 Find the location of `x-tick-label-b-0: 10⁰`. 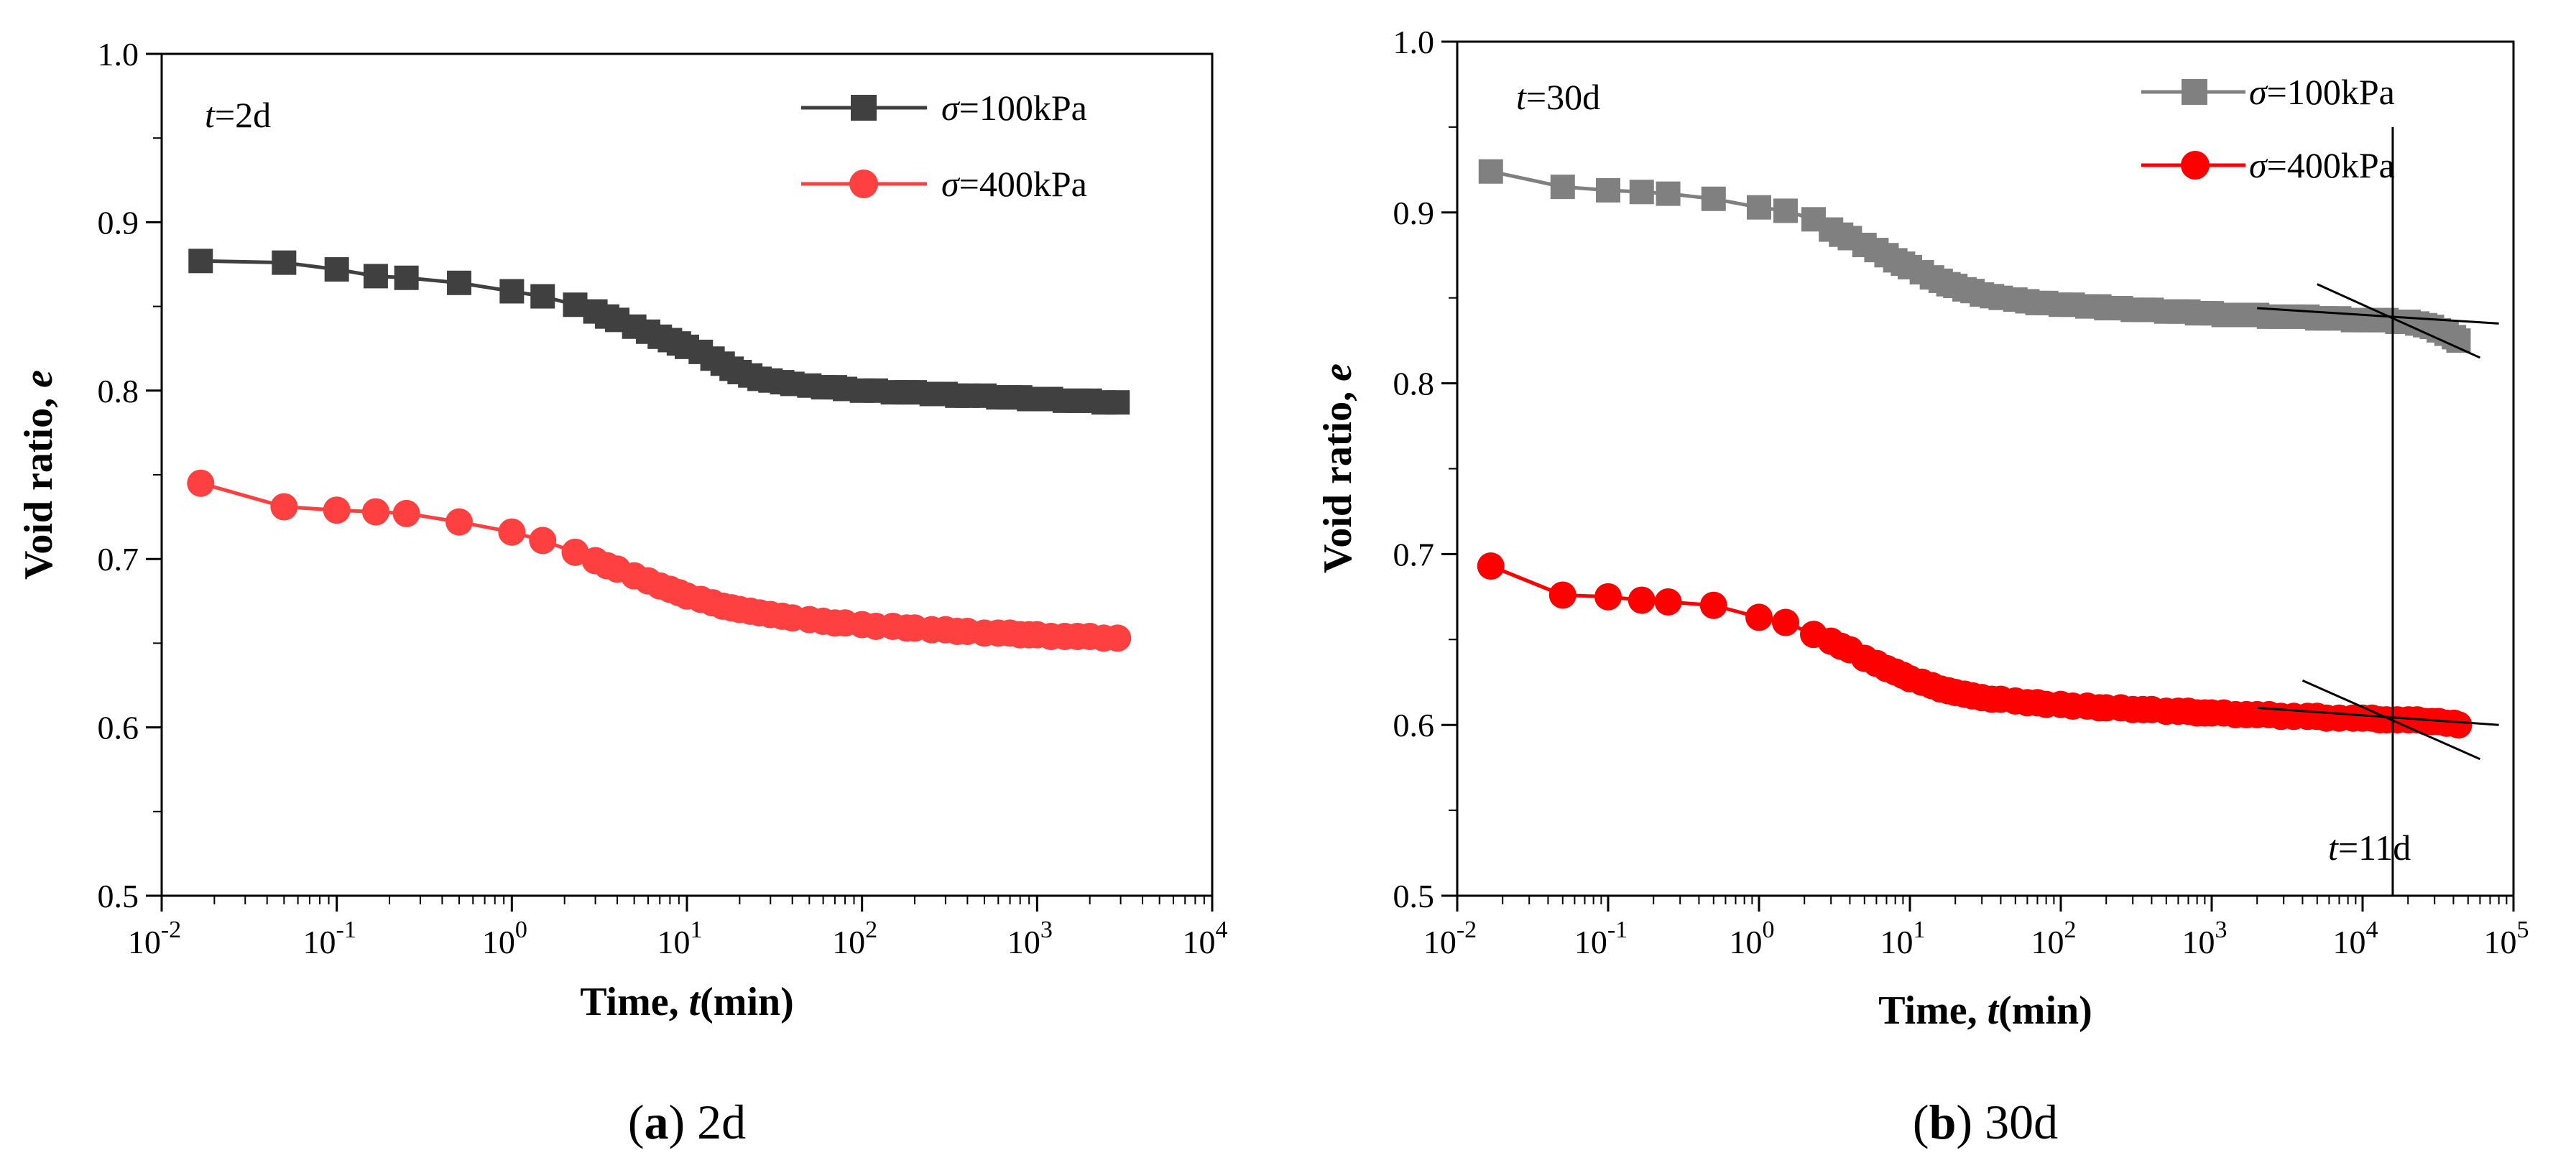

x-tick-label-b-0: 10⁰ is located at coordinates (1752, 938).